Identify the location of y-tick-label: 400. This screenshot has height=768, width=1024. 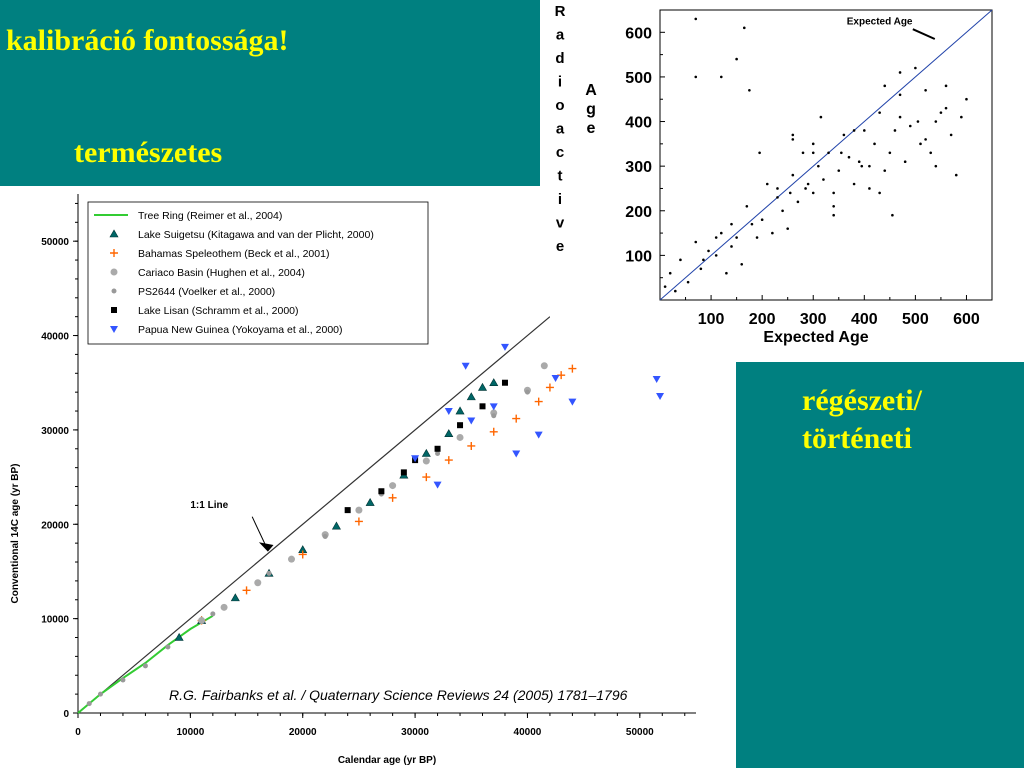
(638, 123).